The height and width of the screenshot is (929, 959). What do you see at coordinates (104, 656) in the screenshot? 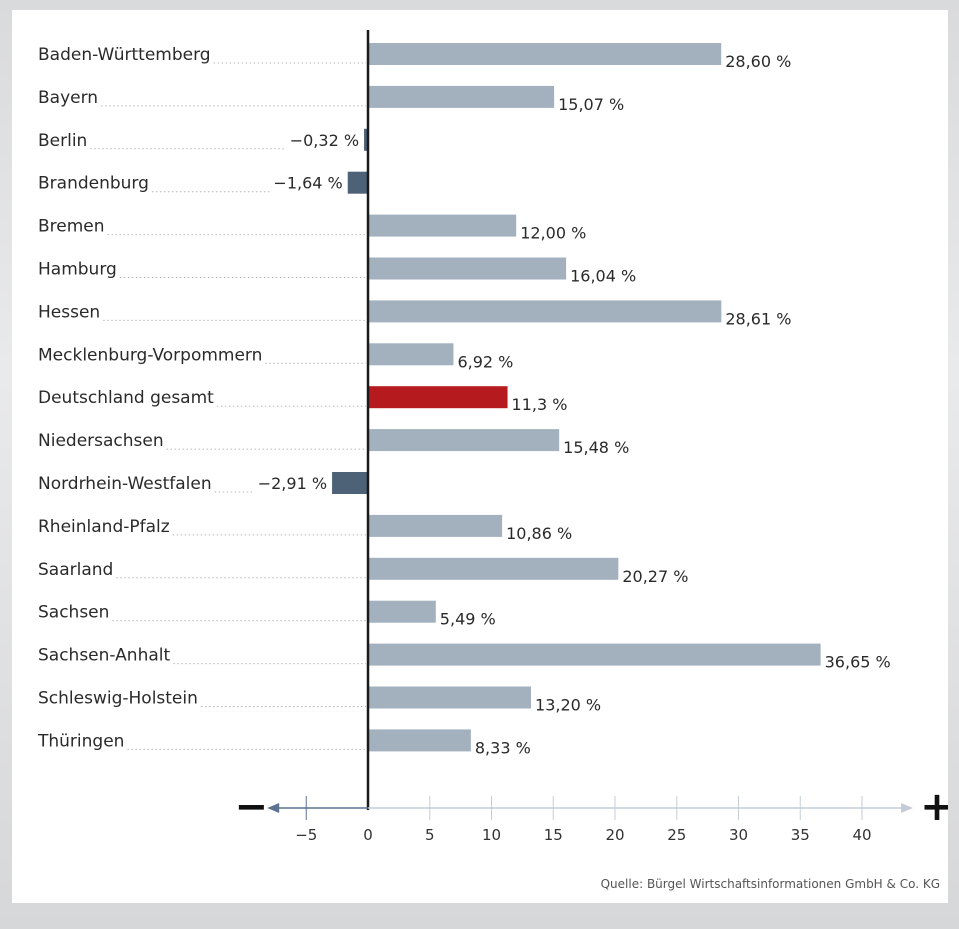
I see `category-label: Sachsen-Anhalt` at bounding box center [104, 656].